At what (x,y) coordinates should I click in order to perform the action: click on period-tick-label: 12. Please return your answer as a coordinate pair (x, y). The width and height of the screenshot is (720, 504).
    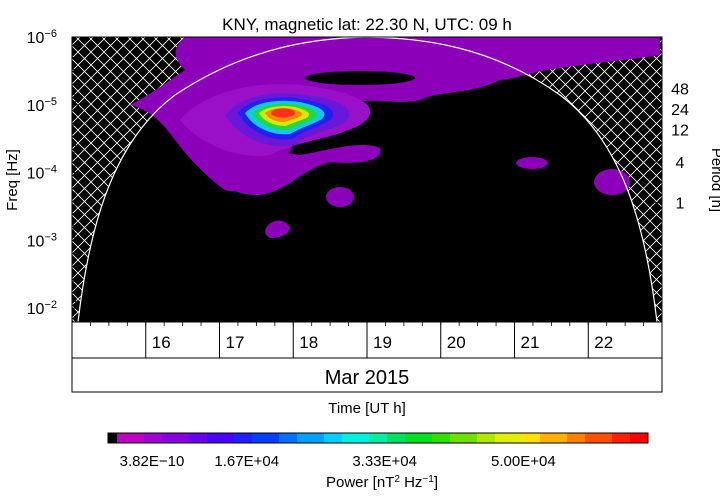
    Looking at the image, I should click on (680, 131).